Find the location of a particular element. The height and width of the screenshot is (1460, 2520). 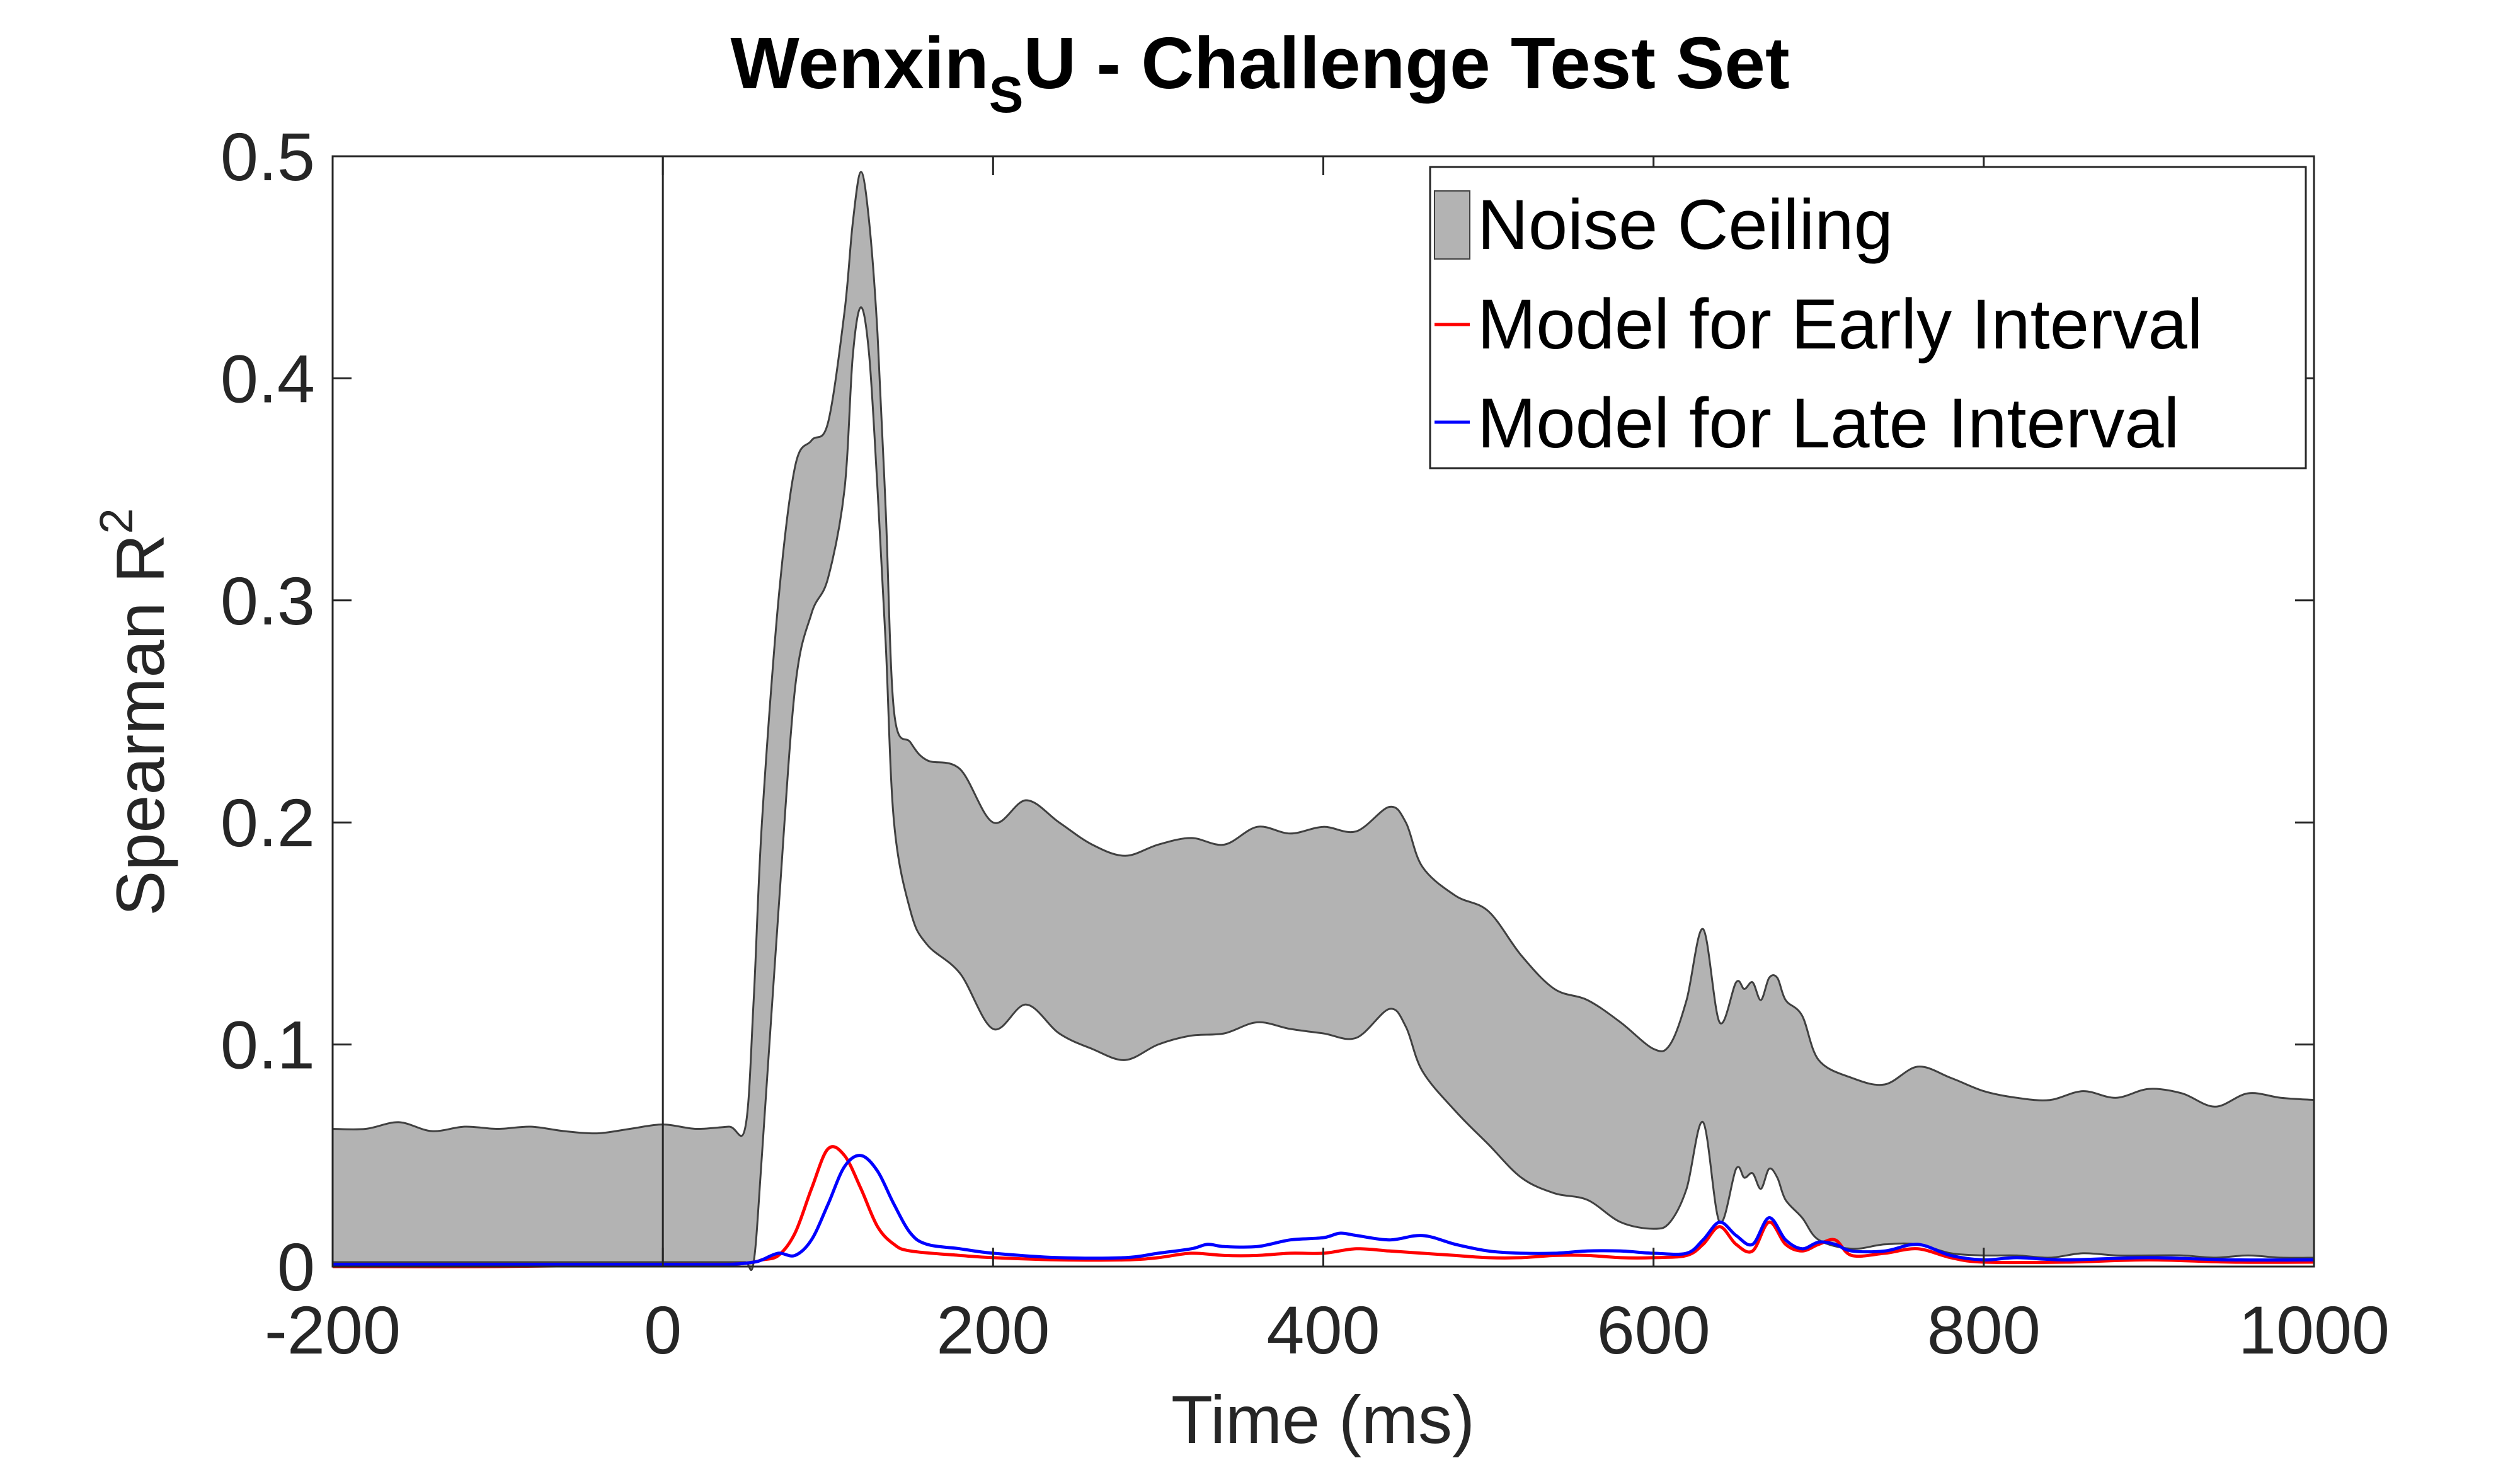

y-tick-label: 0.2 is located at coordinates (267, 823).